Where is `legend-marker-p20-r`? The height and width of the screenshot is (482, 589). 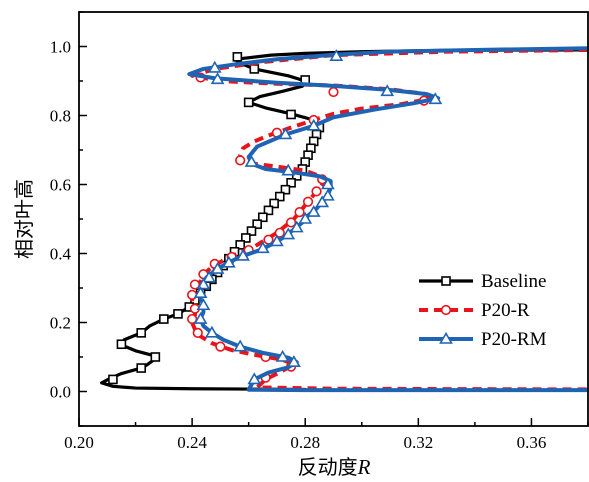 legend-marker-p20-r is located at coordinates (446, 310).